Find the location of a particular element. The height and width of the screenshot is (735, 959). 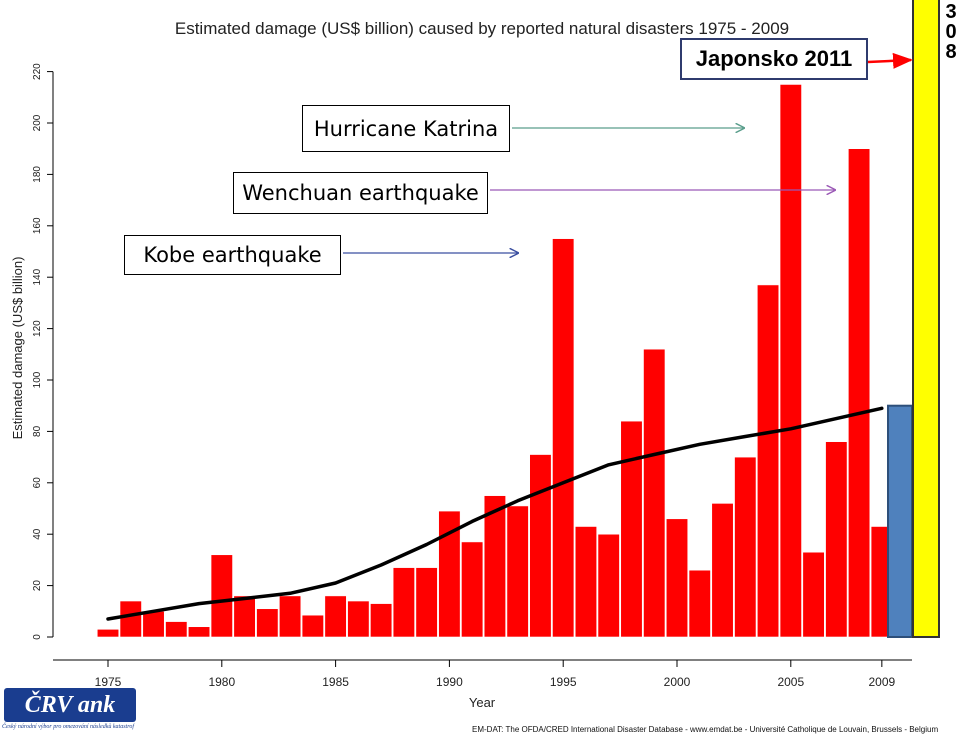

x-tick-label: 1980 is located at coordinates (221, 682).